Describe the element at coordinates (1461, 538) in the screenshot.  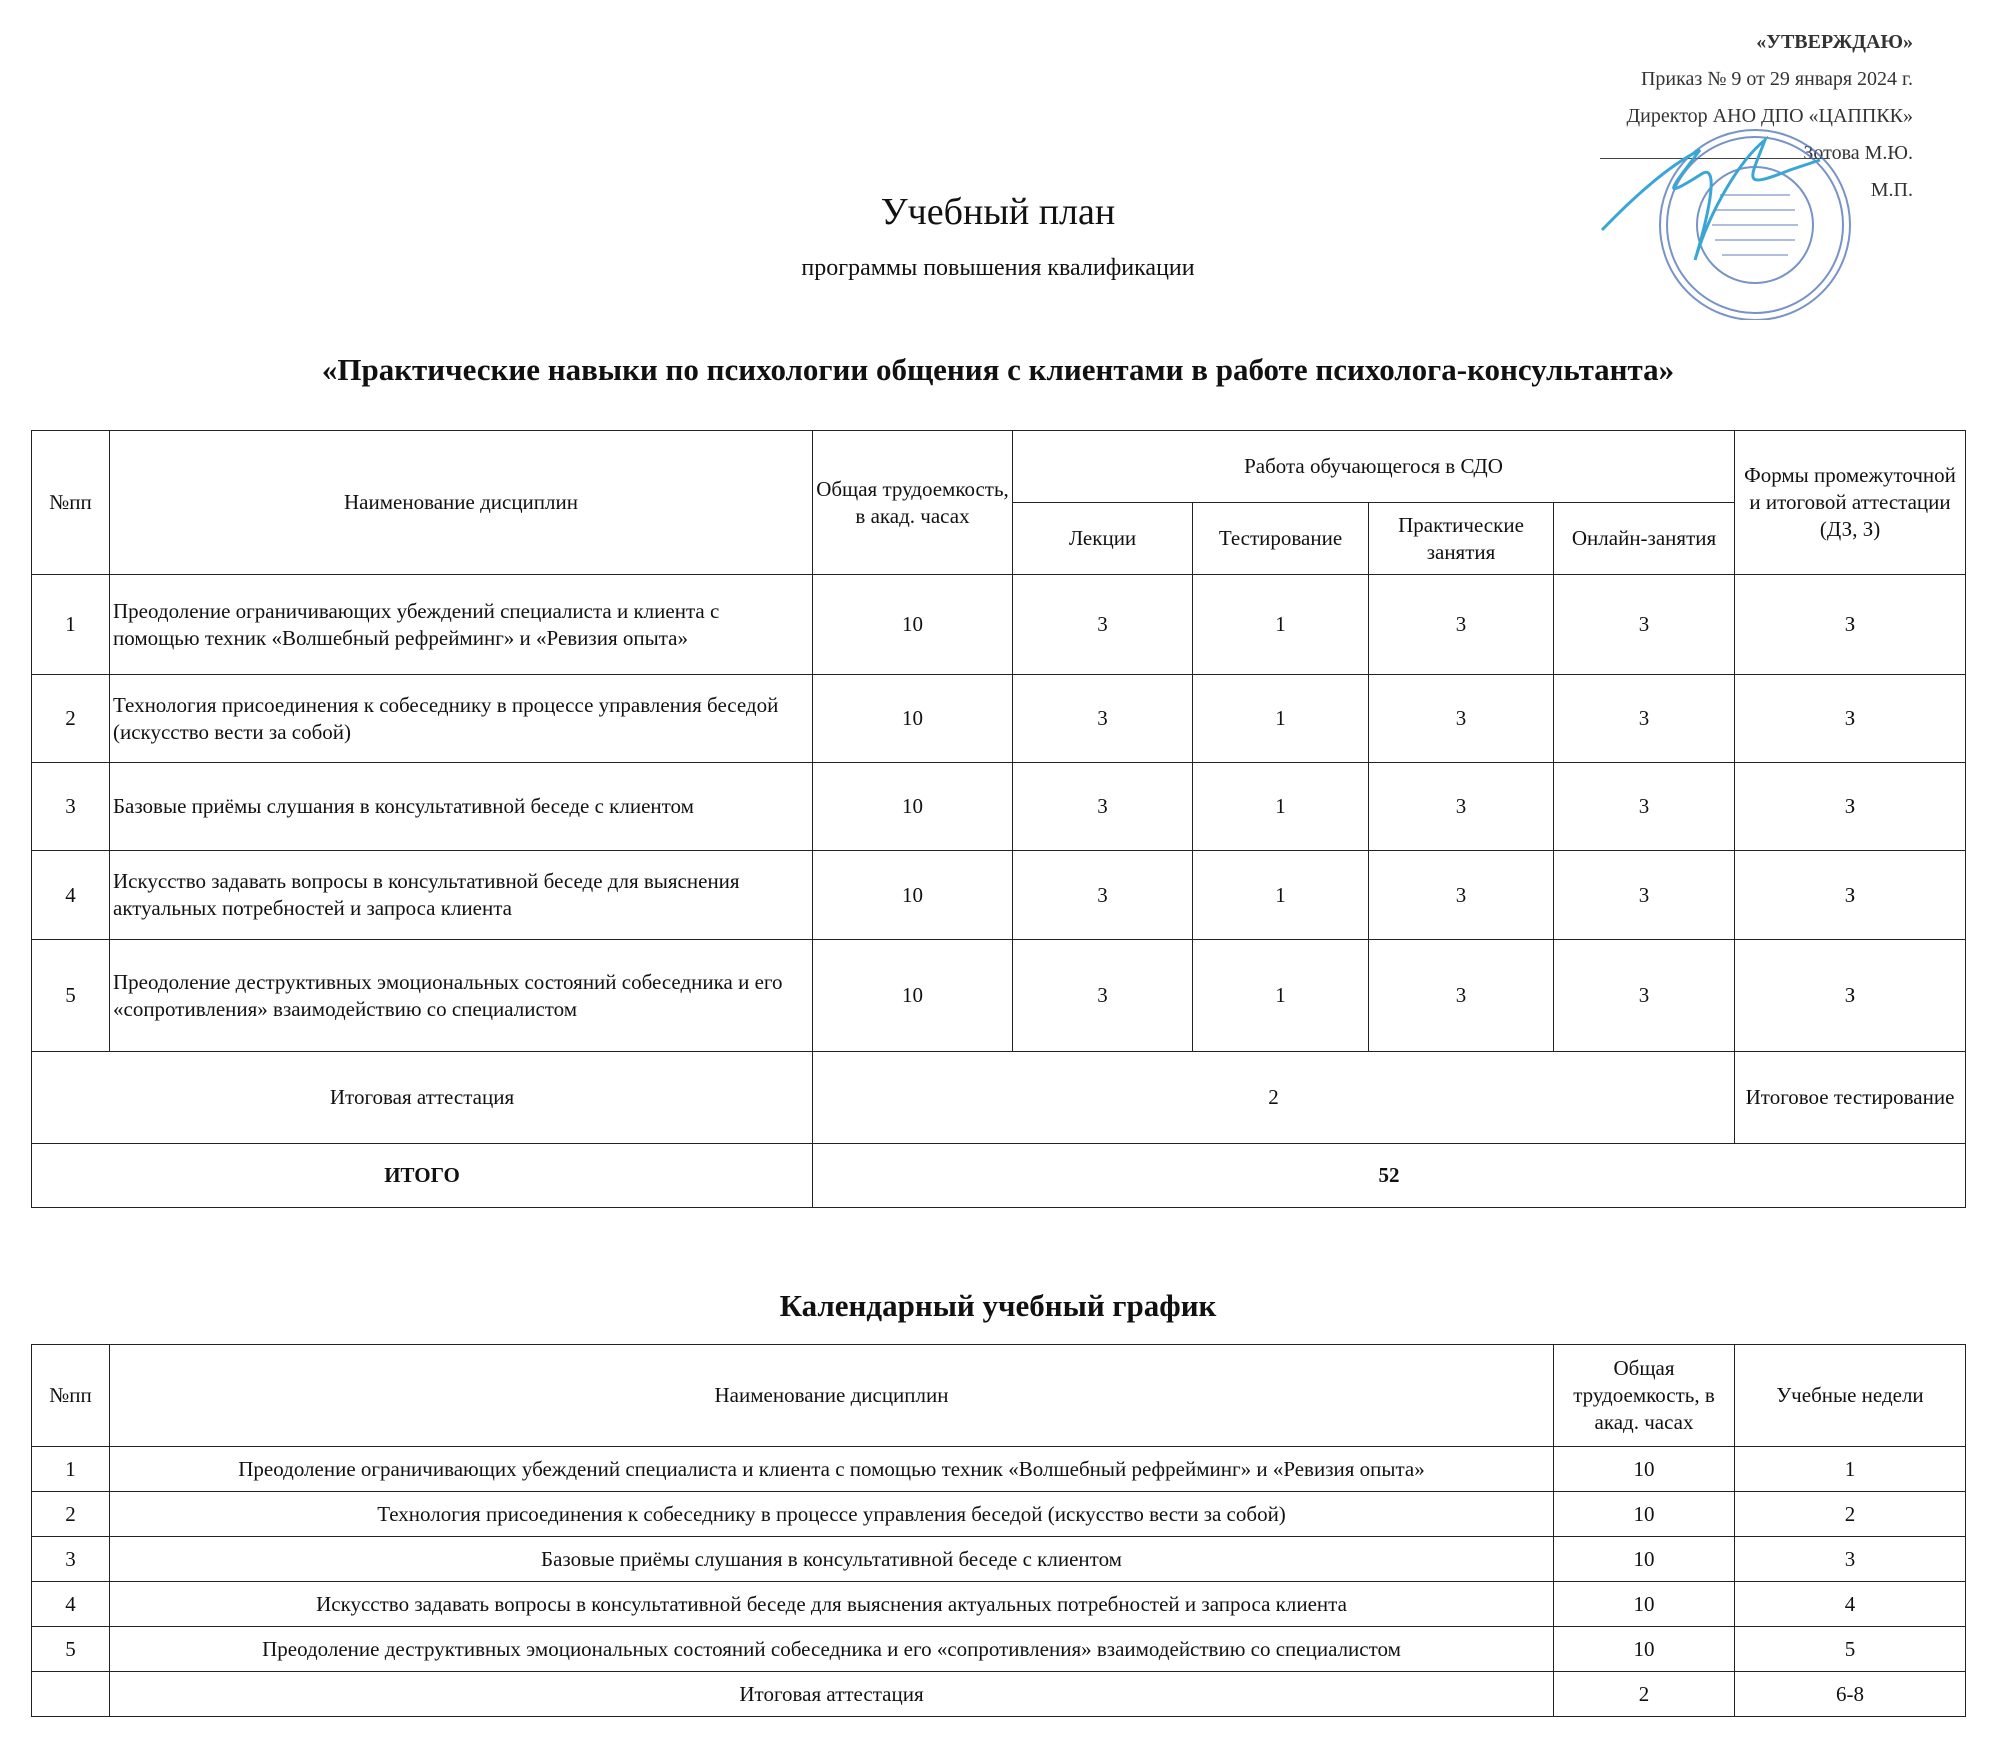
I see `header-practice: Практические занятия` at that location.